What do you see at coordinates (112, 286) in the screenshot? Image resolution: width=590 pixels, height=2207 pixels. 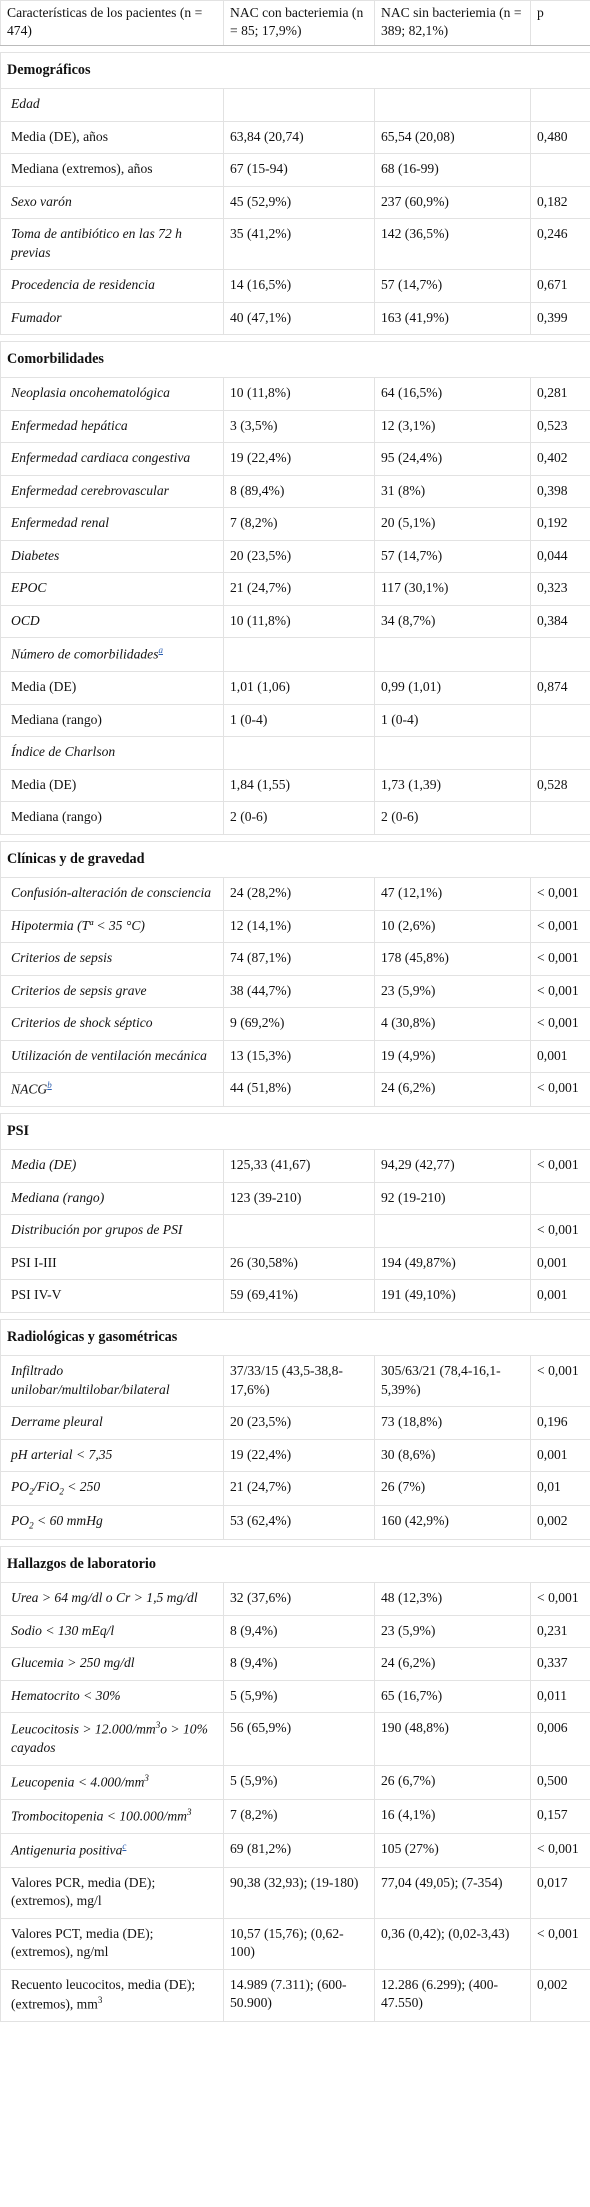 I see `row-label: Procedencia de residencia` at bounding box center [112, 286].